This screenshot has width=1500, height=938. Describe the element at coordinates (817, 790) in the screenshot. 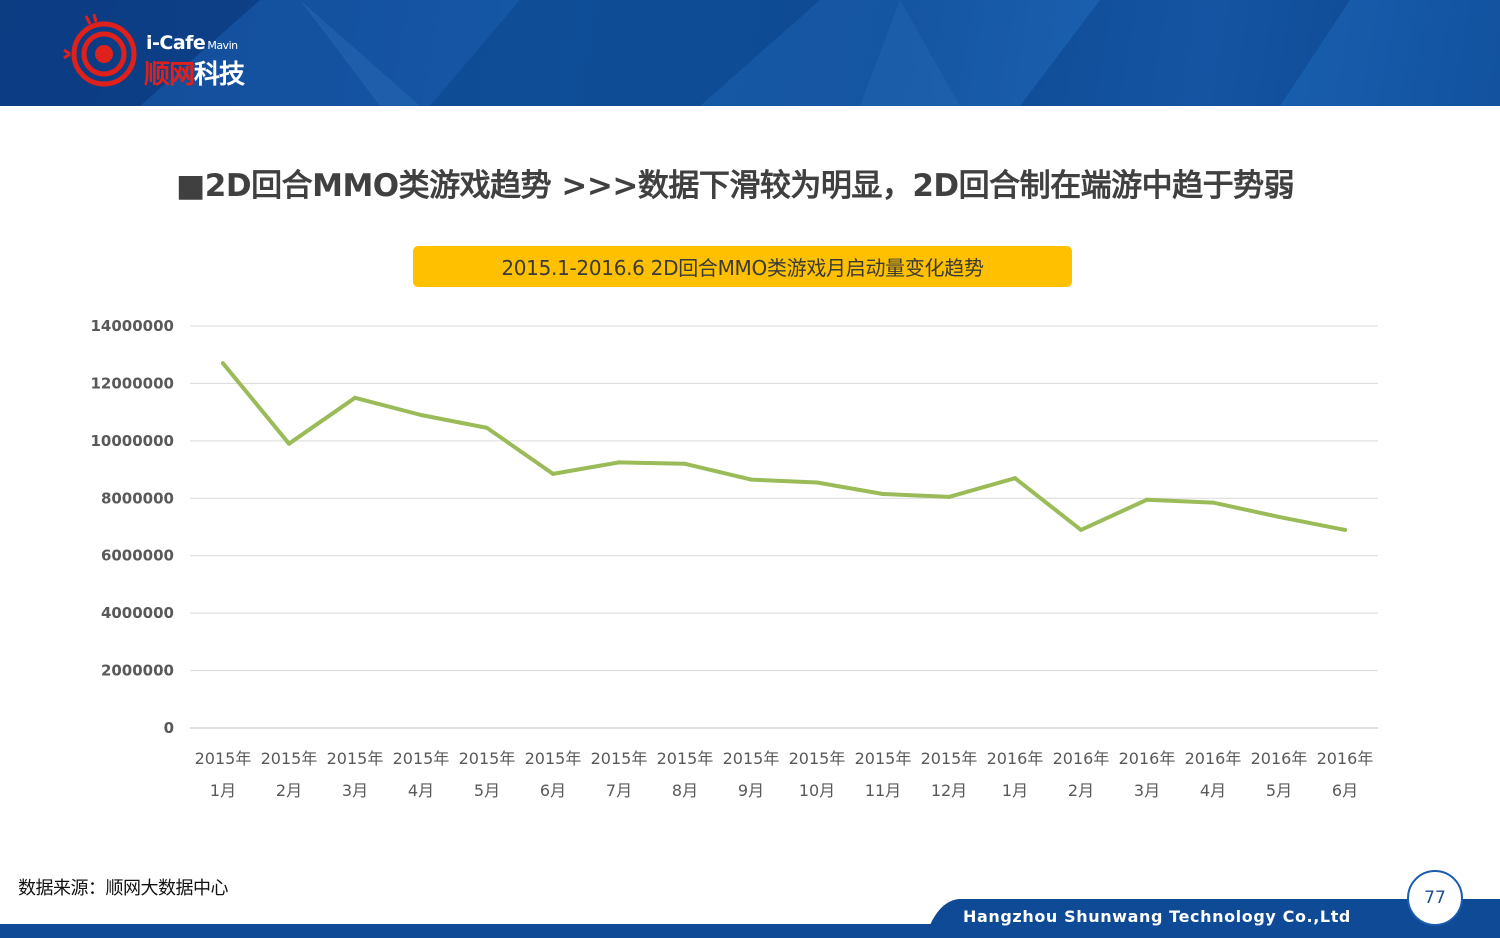

I see `x-tick-label: 10月` at that location.